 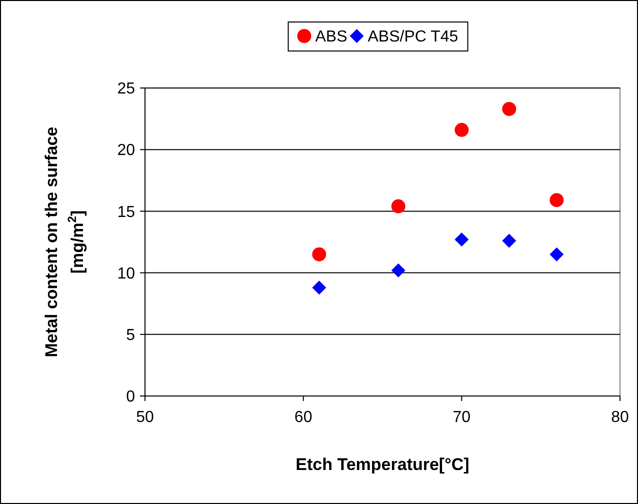 What do you see at coordinates (126, 212) in the screenshot?
I see `y-tick-label: 15` at bounding box center [126, 212].